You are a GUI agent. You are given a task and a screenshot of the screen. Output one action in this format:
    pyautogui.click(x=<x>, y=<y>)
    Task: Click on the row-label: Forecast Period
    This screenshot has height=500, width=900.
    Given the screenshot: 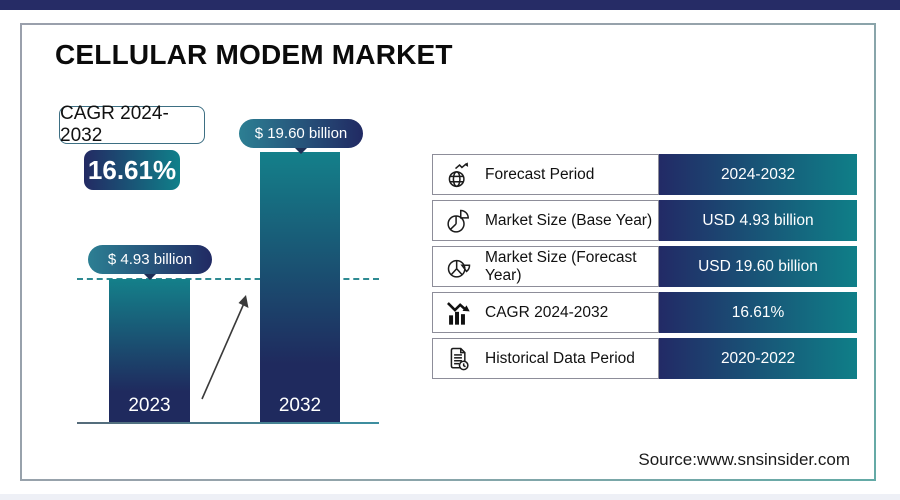 What is the action you would take?
    pyautogui.click(x=540, y=174)
    